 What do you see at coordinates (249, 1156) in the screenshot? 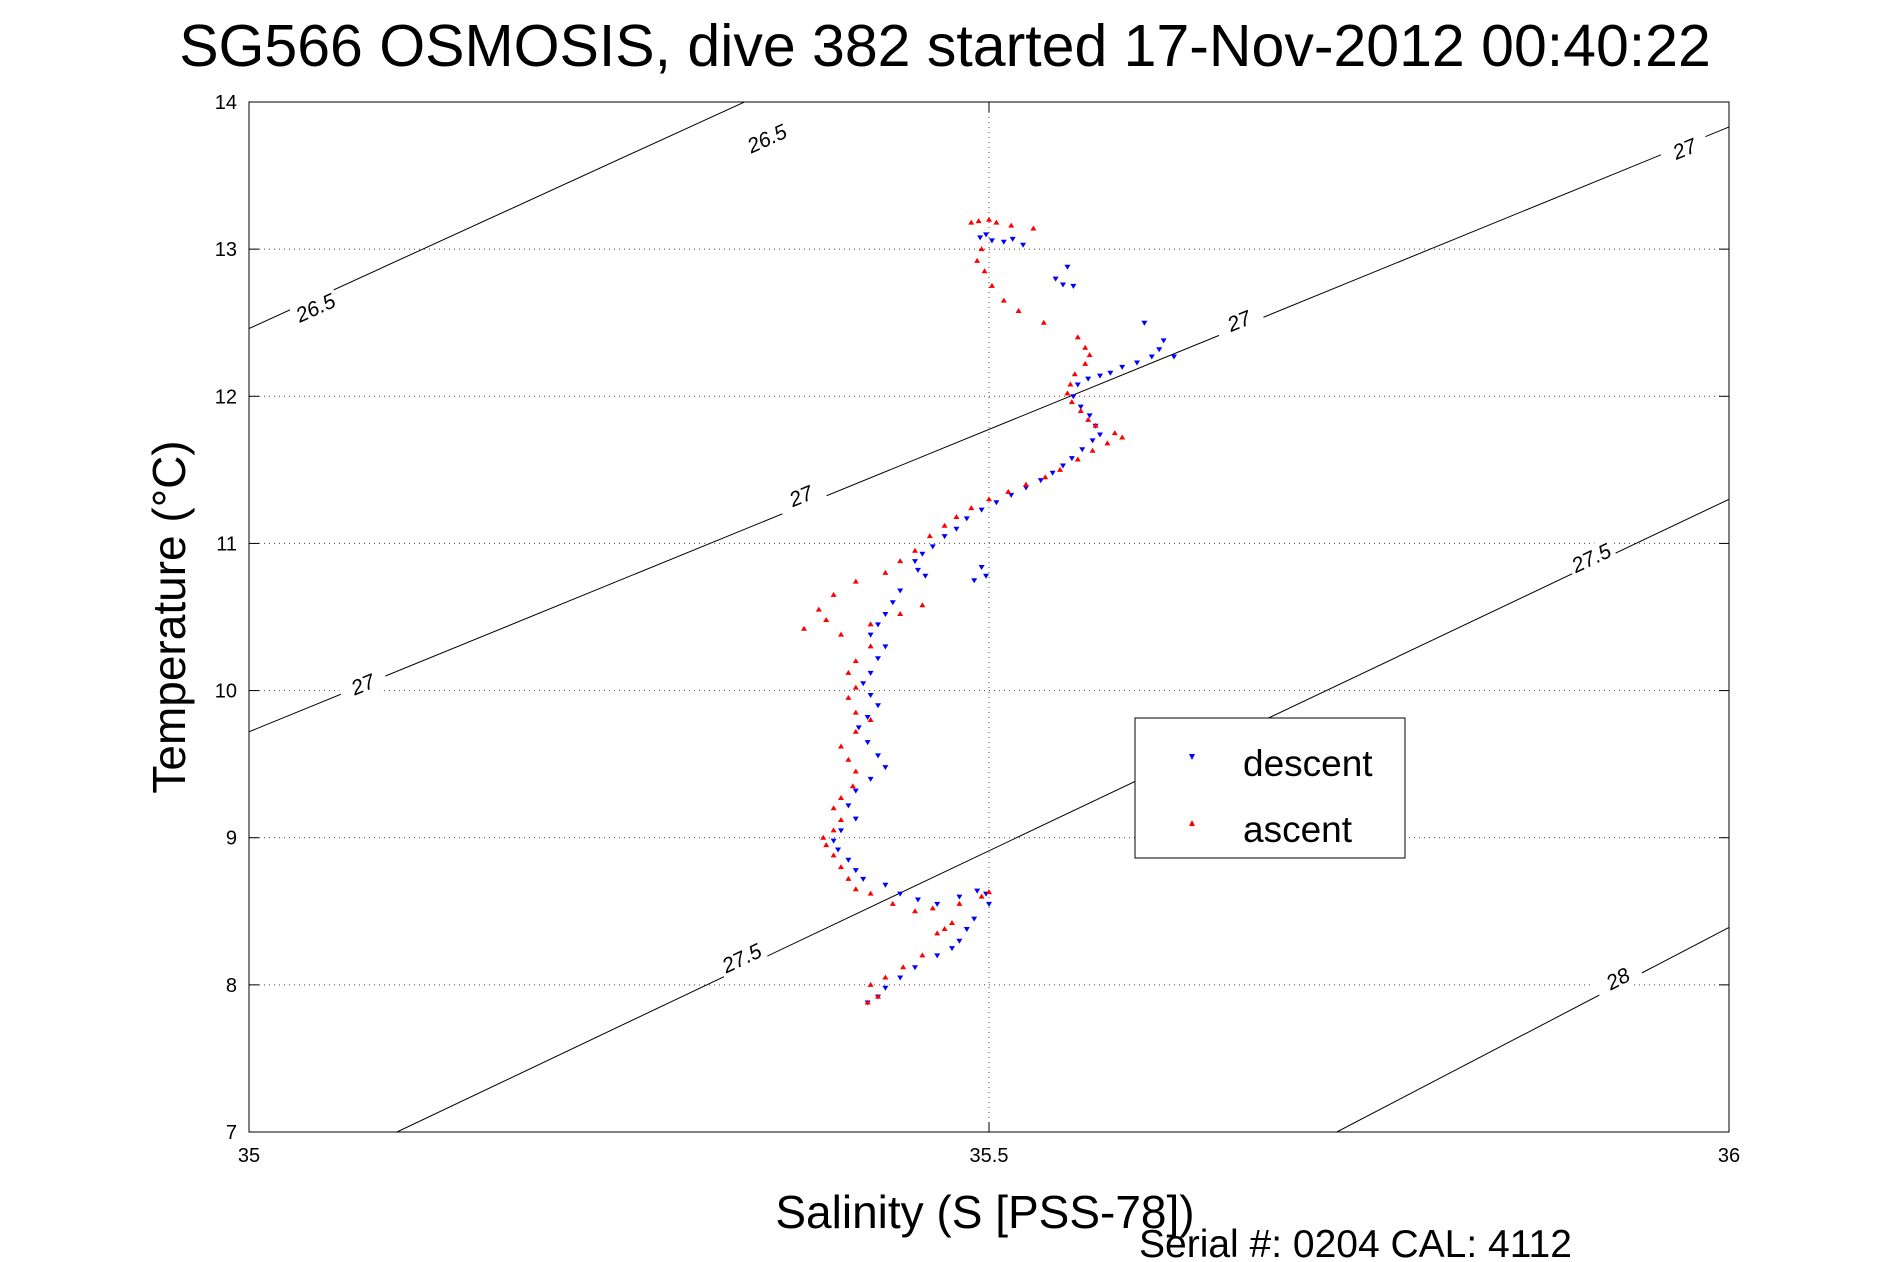
I see `x-tick-label: 35` at bounding box center [249, 1156].